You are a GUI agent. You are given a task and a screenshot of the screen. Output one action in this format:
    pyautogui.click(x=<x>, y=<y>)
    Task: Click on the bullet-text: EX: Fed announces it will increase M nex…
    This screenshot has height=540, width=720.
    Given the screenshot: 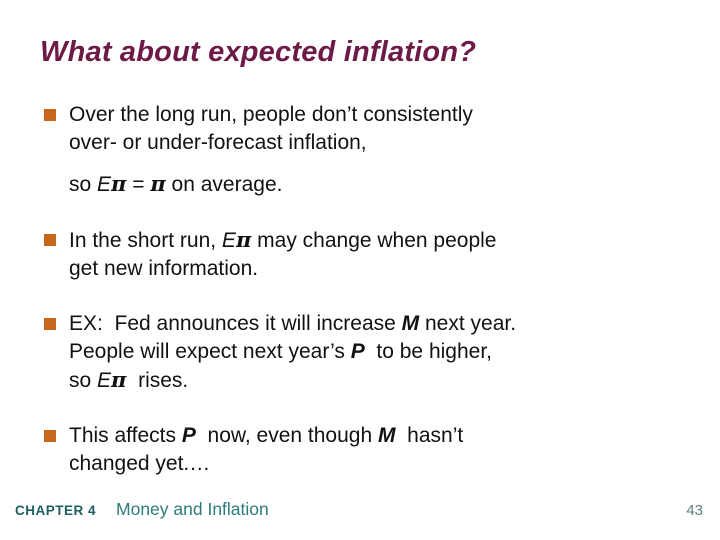 What is the action you would take?
    pyautogui.click(x=293, y=352)
    